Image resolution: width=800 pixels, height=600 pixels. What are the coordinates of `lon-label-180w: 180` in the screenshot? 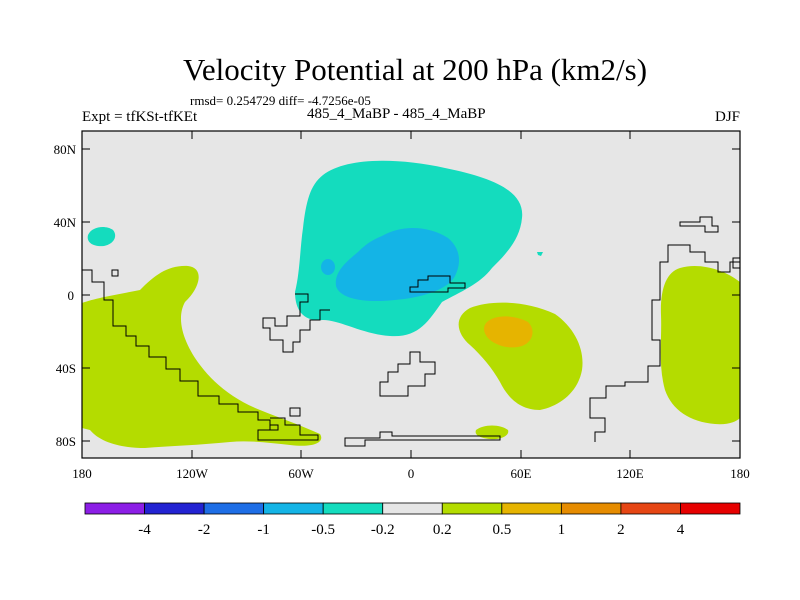 It's located at (82, 473).